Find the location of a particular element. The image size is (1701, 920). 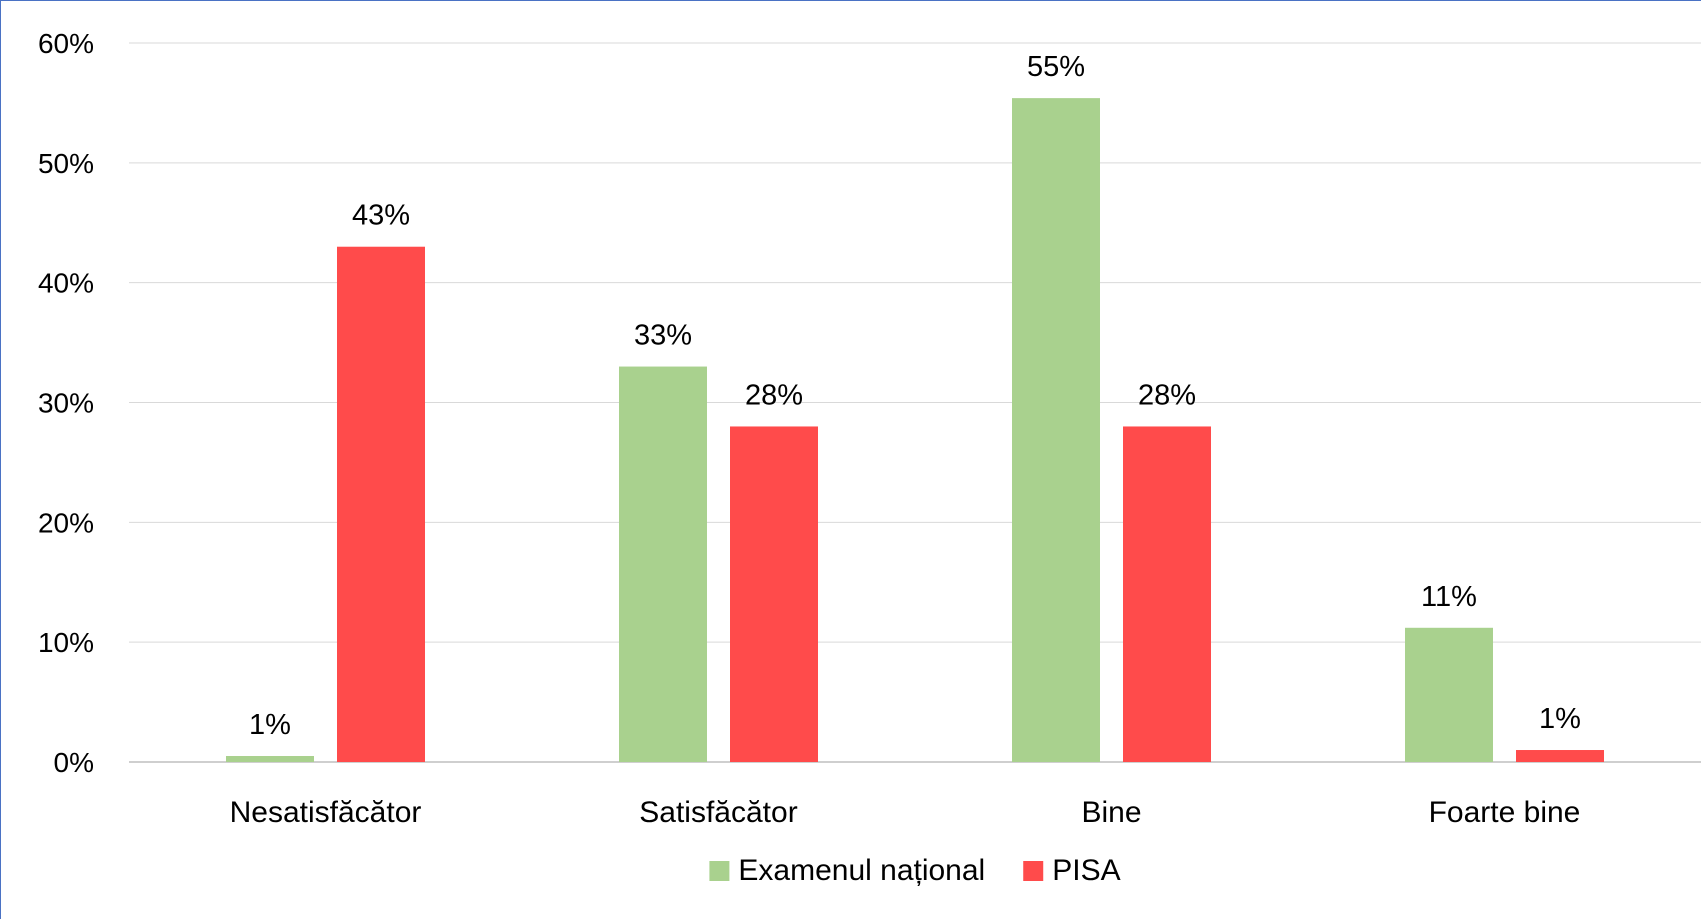

legend-entry: PISA is located at coordinates (1086, 870).